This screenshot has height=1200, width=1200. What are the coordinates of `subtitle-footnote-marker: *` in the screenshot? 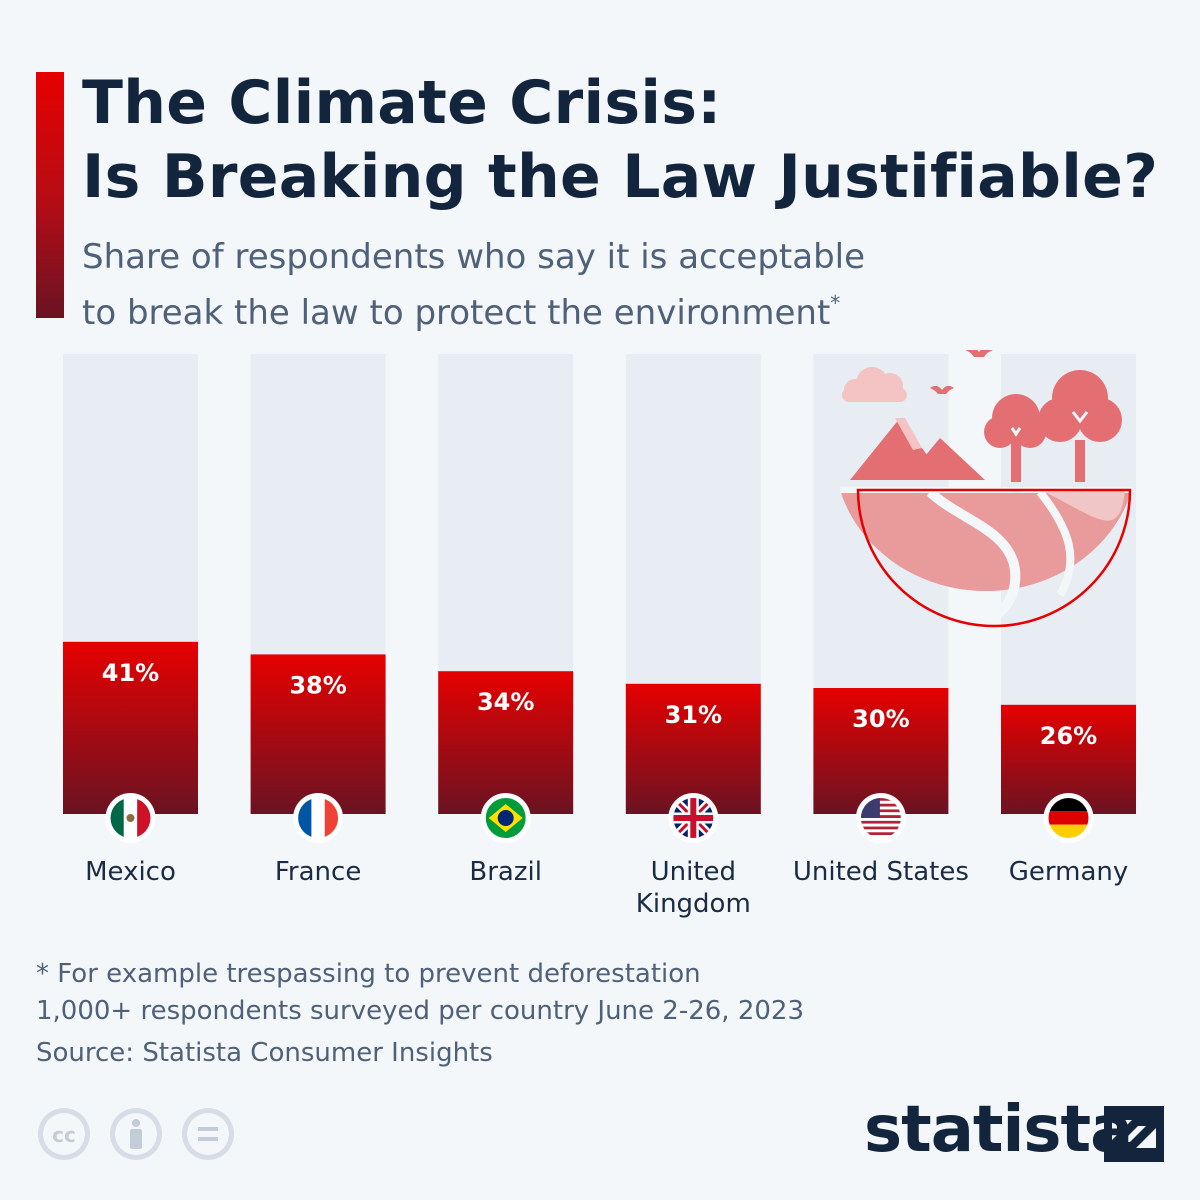 It's located at (835, 303).